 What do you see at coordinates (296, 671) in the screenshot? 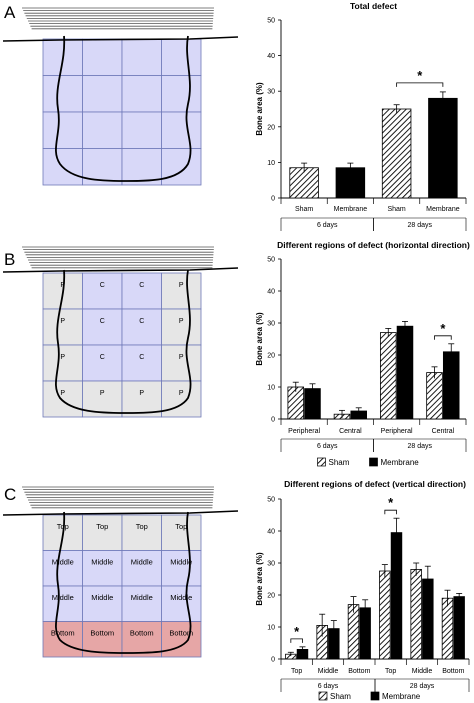
I see `x-tick-label: Top` at bounding box center [296, 671].